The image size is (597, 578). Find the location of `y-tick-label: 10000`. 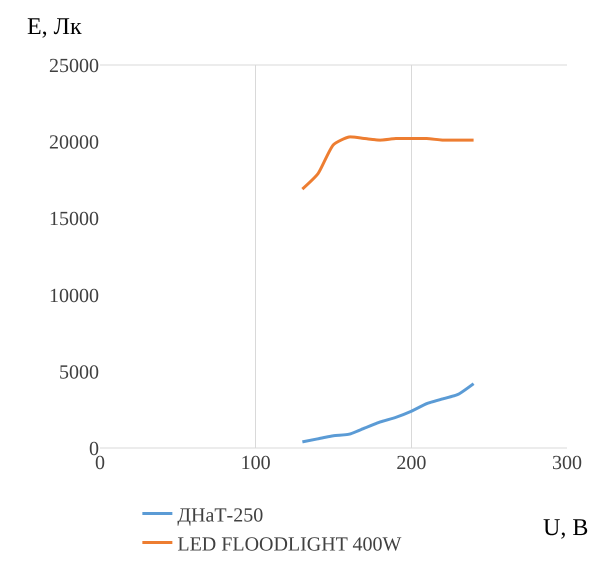

y-tick-label: 10000 is located at coordinates (74, 295).